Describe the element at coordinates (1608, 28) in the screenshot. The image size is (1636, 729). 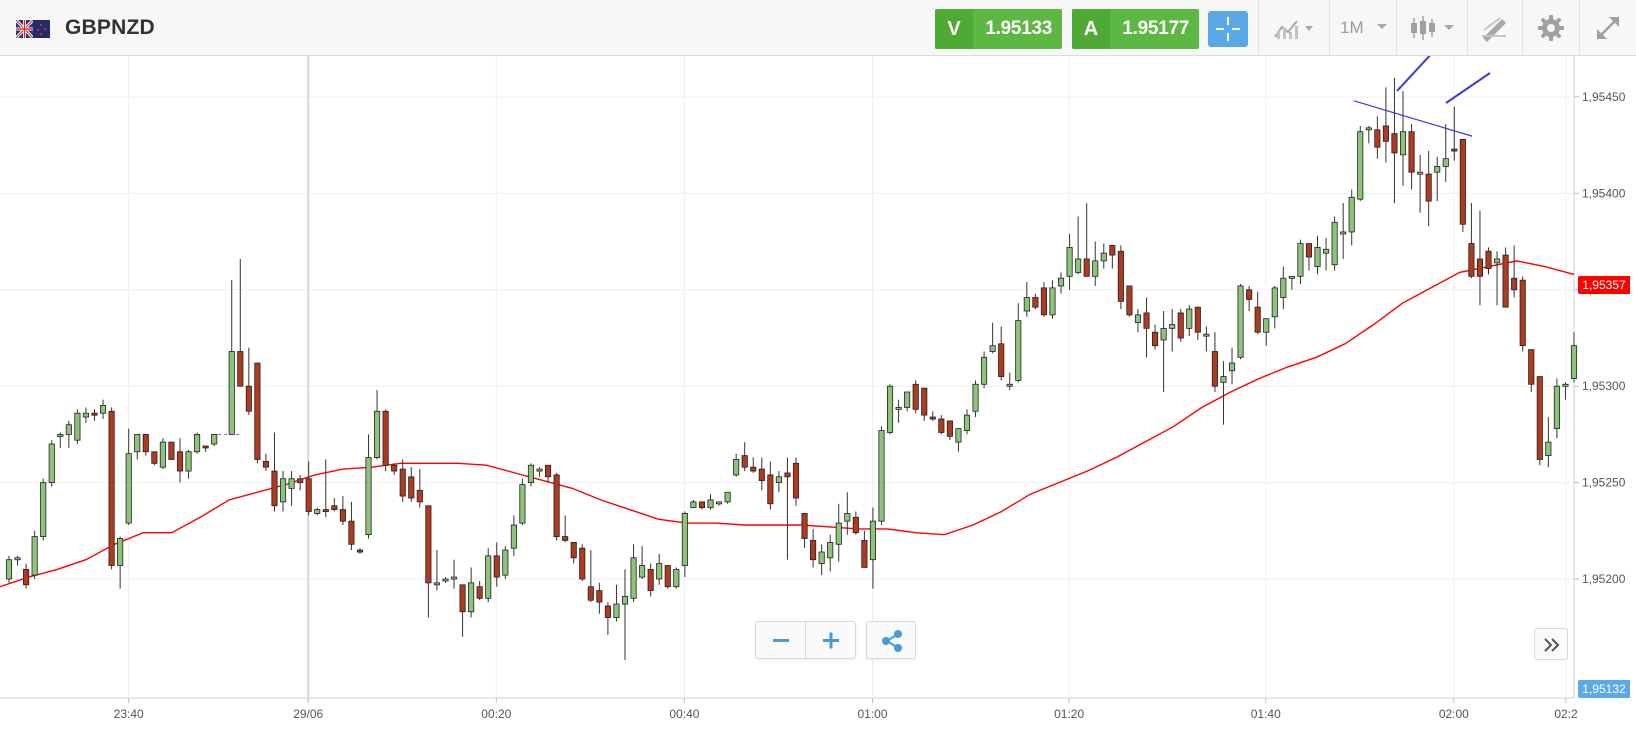
I see `fullscreen-button` at that location.